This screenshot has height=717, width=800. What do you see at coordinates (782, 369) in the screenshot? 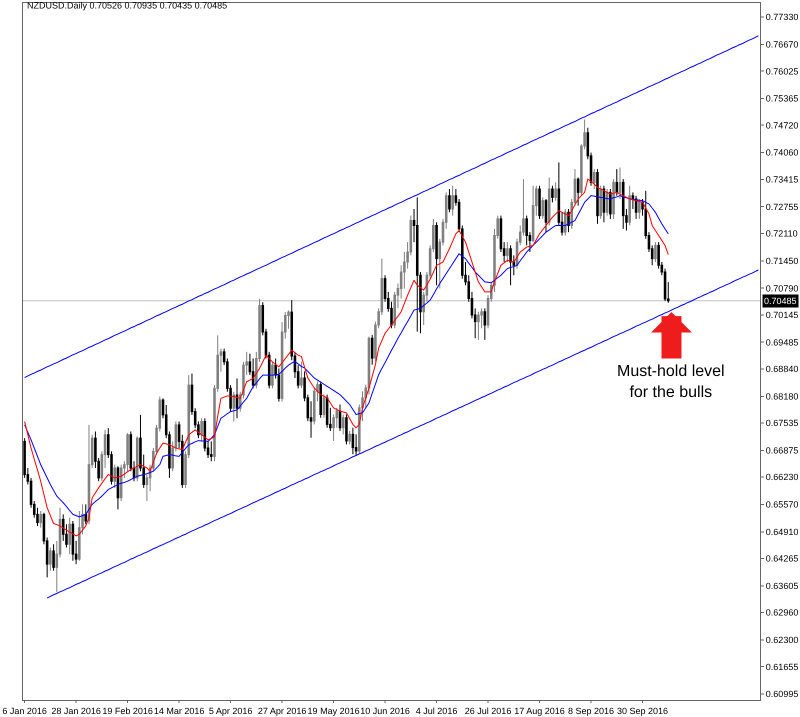
I see `y-tick-label: 0.68840` at bounding box center [782, 369].